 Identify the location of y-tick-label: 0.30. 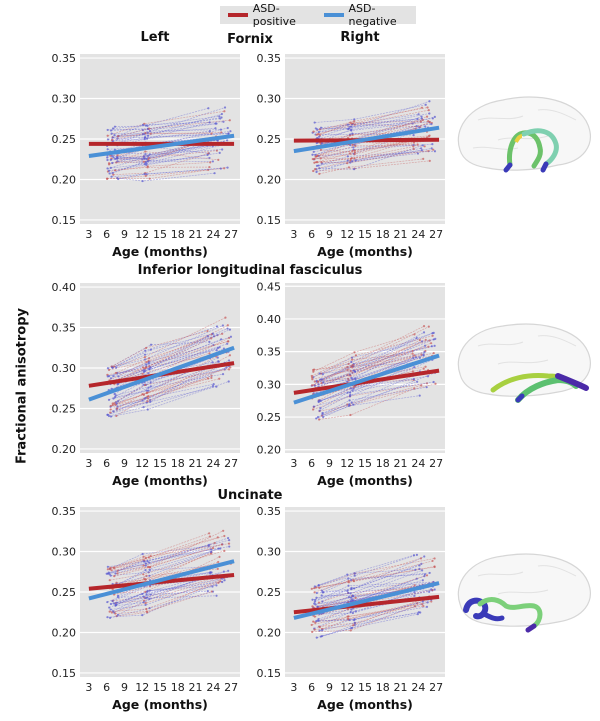
(64, 368).